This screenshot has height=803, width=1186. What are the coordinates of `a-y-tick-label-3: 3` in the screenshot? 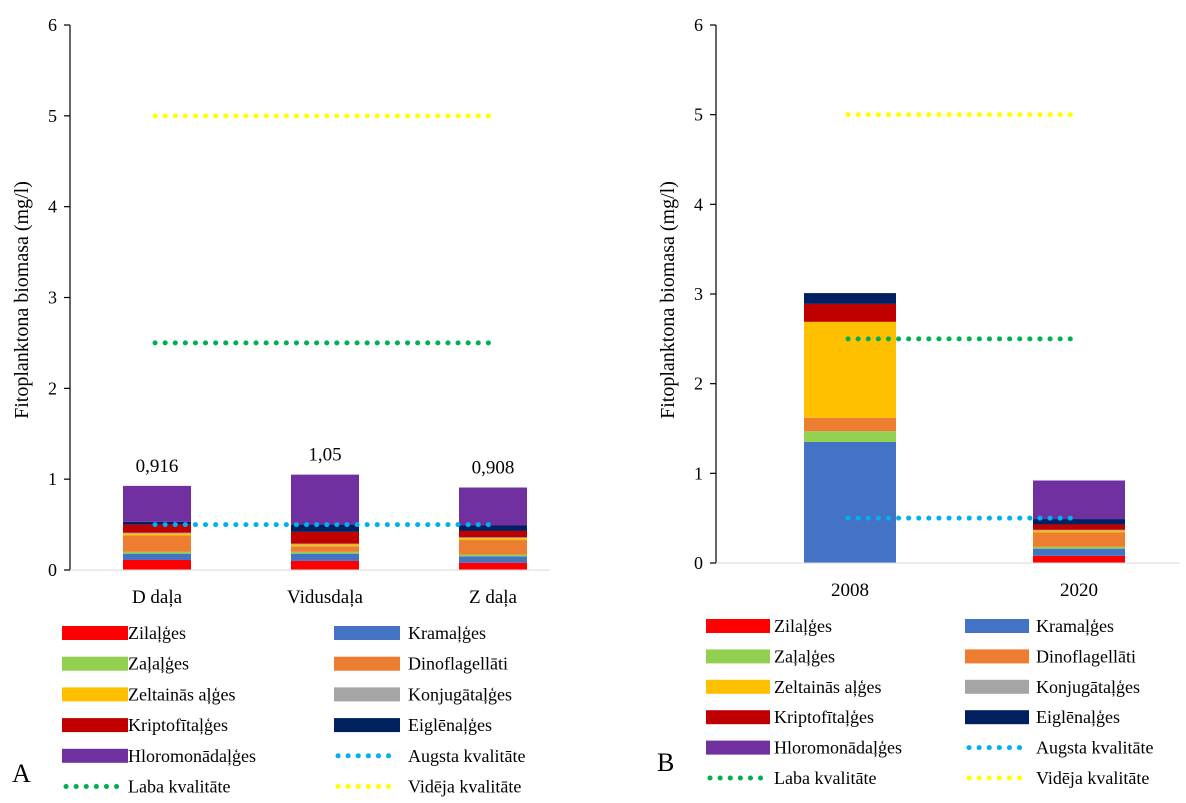 It's located at (52, 298).